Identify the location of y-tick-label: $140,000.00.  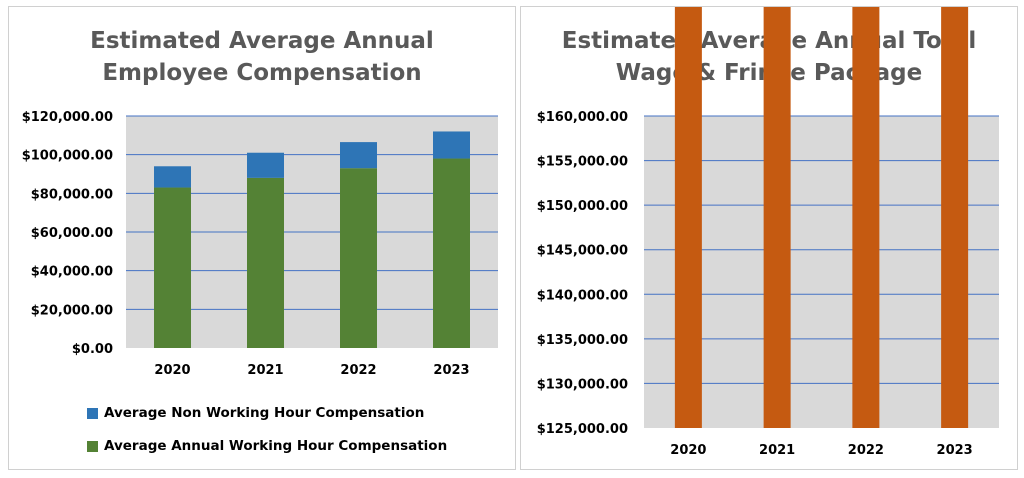
(582, 295).